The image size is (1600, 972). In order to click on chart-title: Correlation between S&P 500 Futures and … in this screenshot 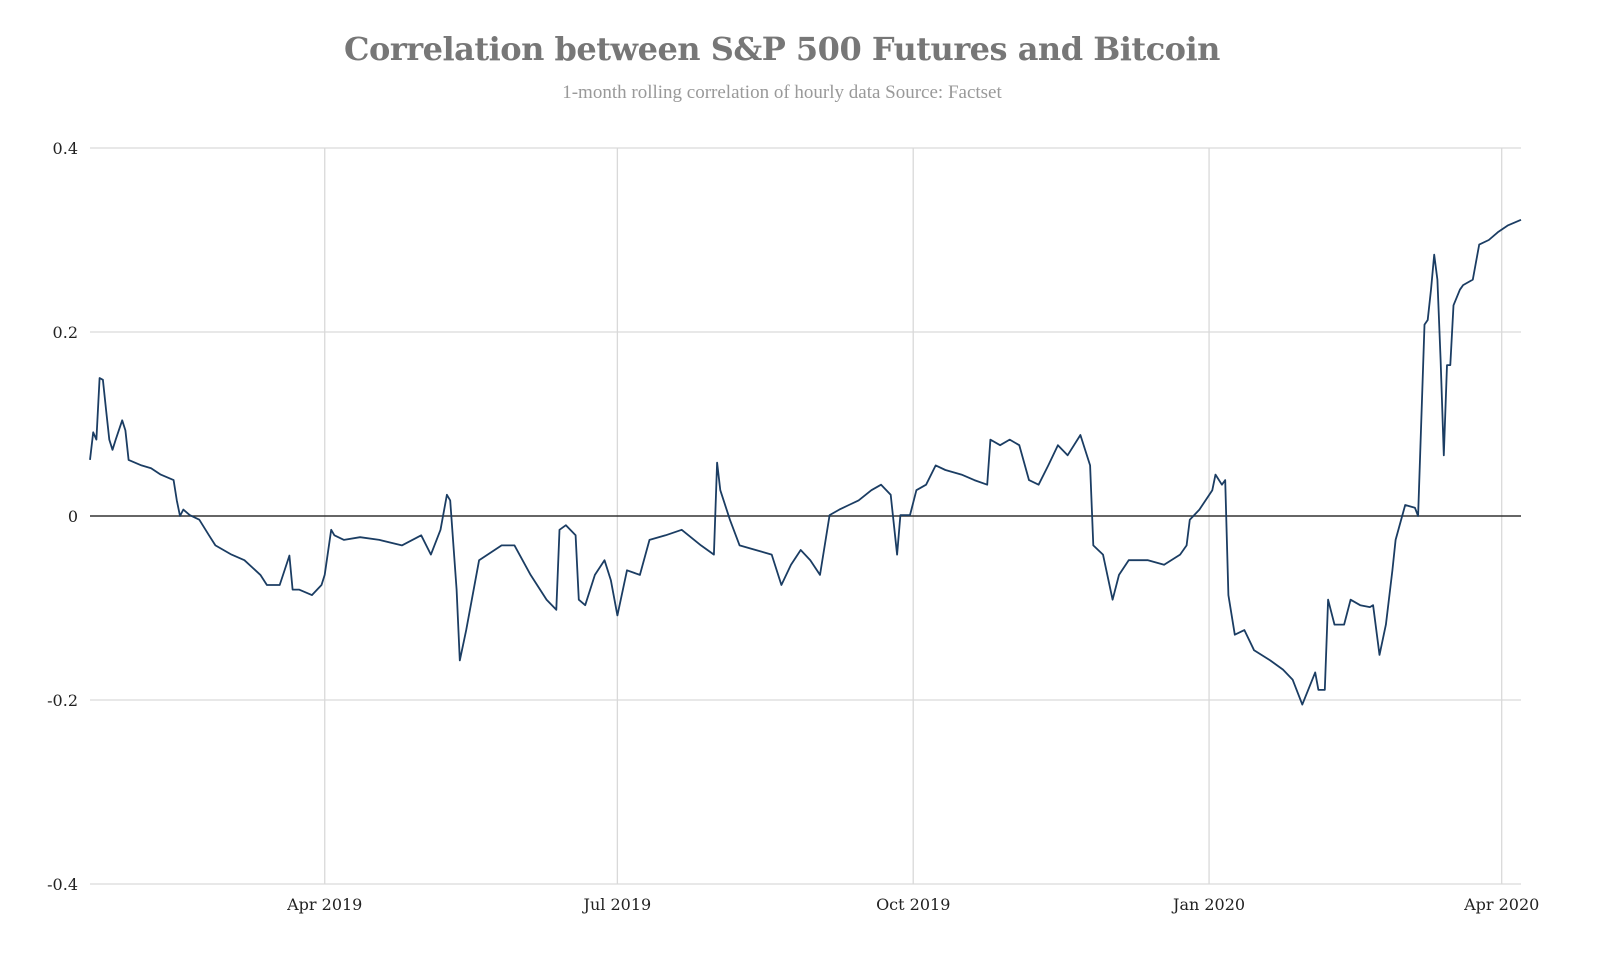, I will do `click(782, 49)`.